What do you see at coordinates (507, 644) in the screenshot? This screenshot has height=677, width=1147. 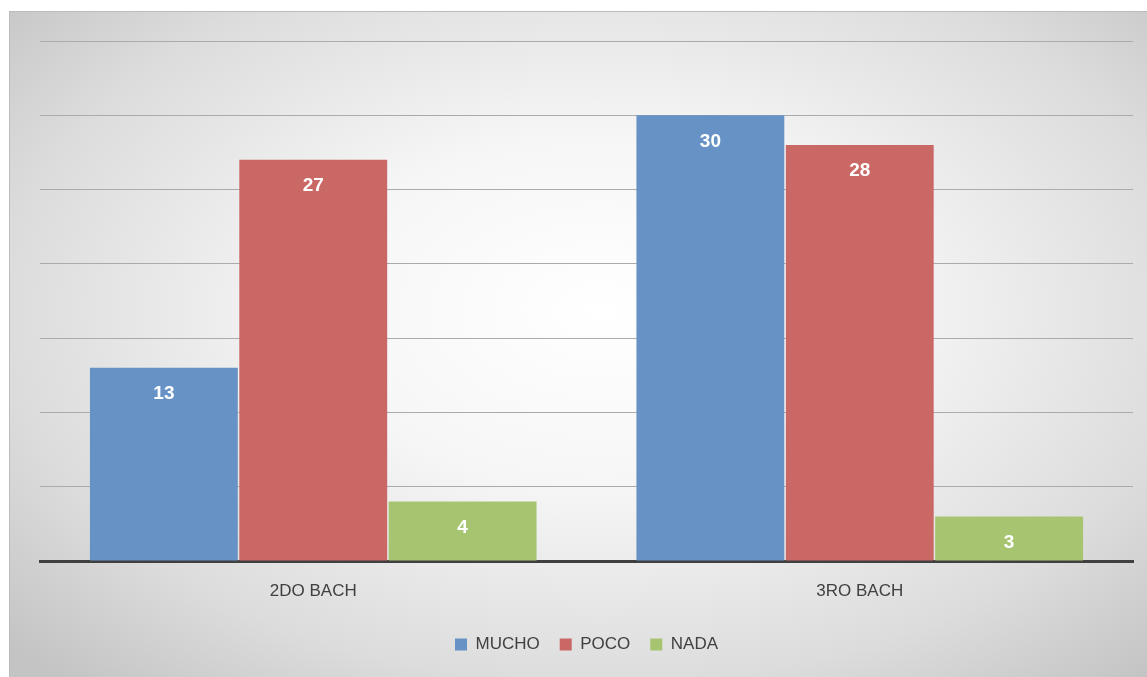 I see `legend-label: MUCHO` at bounding box center [507, 644].